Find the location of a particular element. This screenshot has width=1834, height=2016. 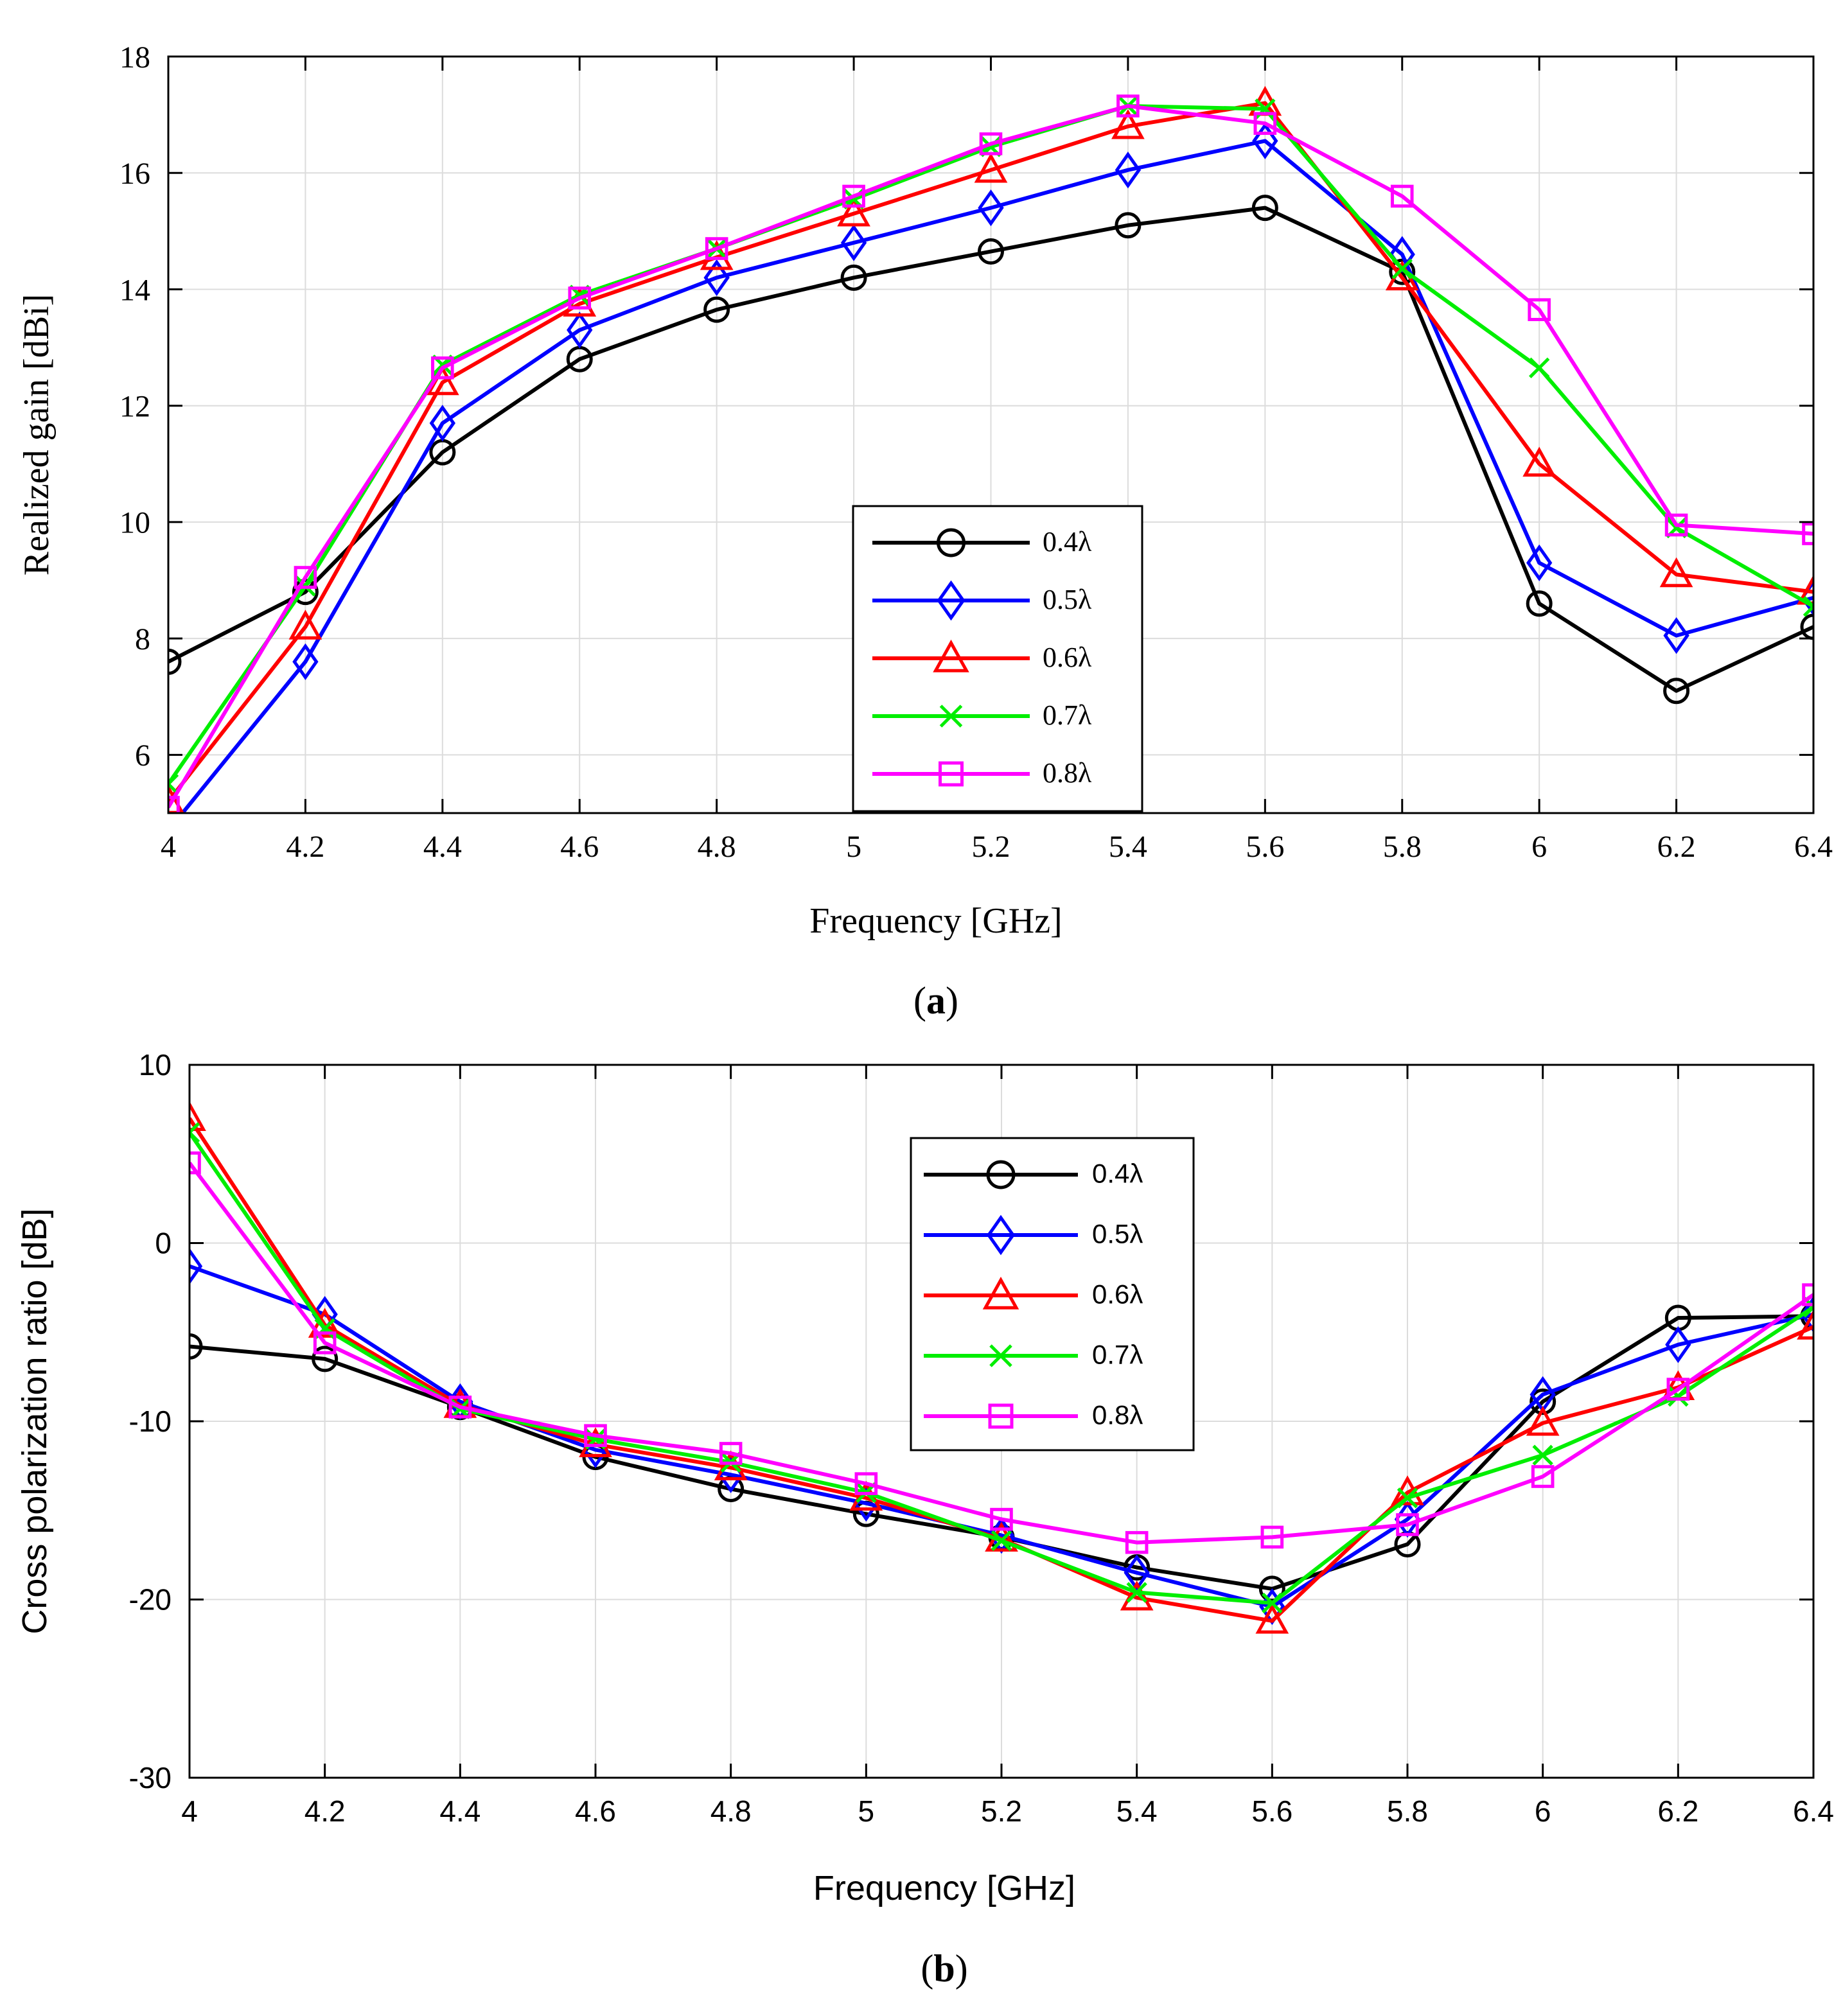

legend-entry: 0.6λ is located at coordinates (982, 656).